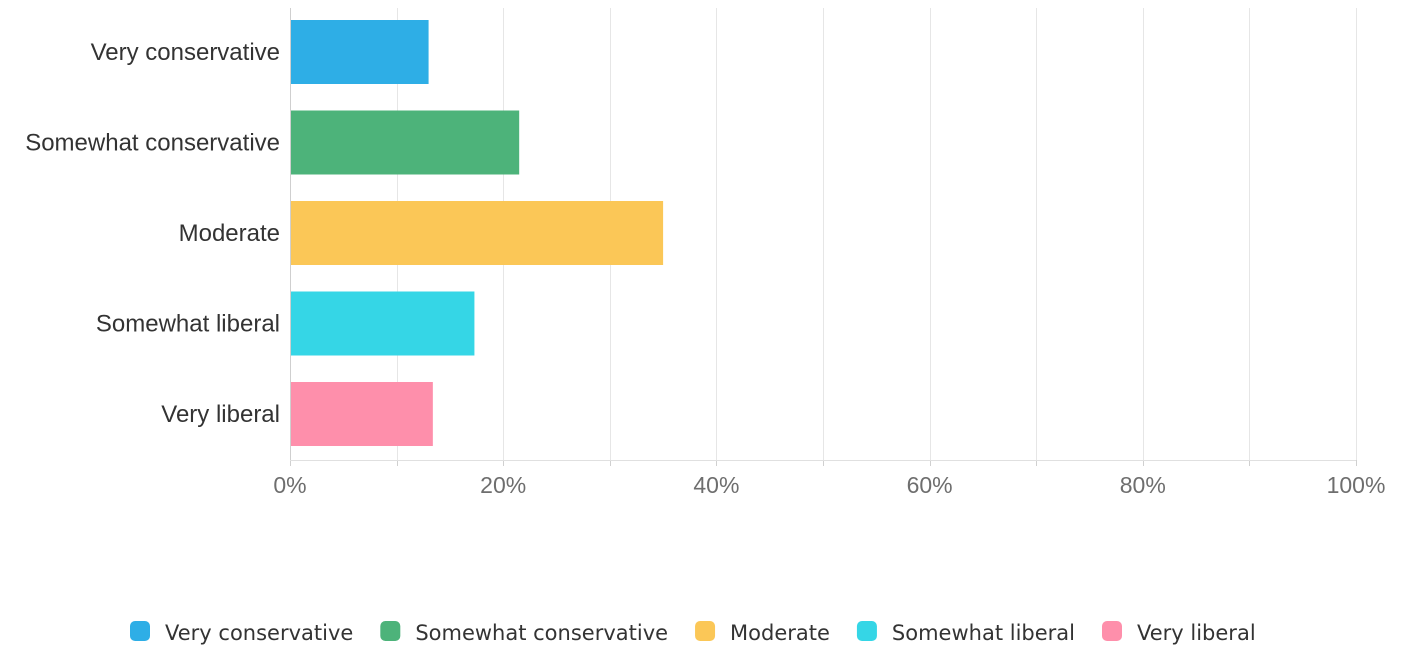 The width and height of the screenshot is (1409, 650). I want to click on x-tick-label: 80%, so click(1143, 485).